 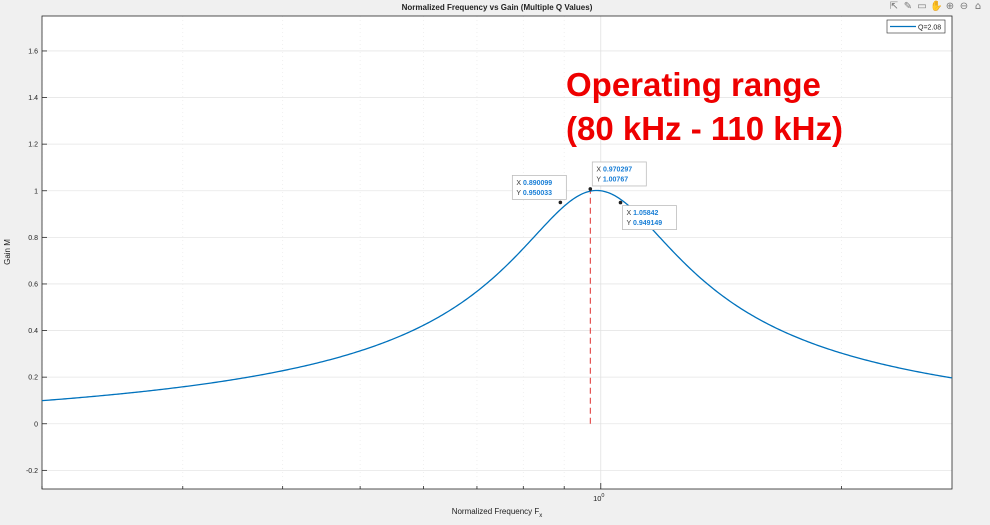 What do you see at coordinates (704, 128) in the screenshot?
I see `annotation-line-2: (80 kHz - 110 kHz)` at bounding box center [704, 128].